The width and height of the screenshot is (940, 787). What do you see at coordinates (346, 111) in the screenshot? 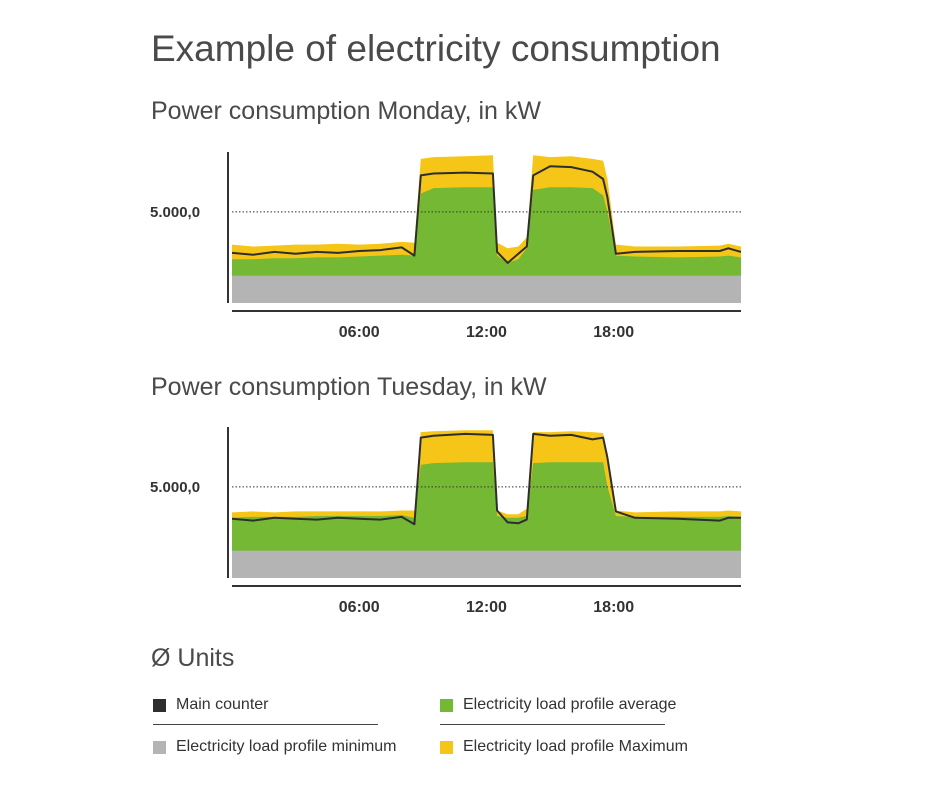
I see `chart-title-monday: Power consumption Monday, in kW` at bounding box center [346, 111].